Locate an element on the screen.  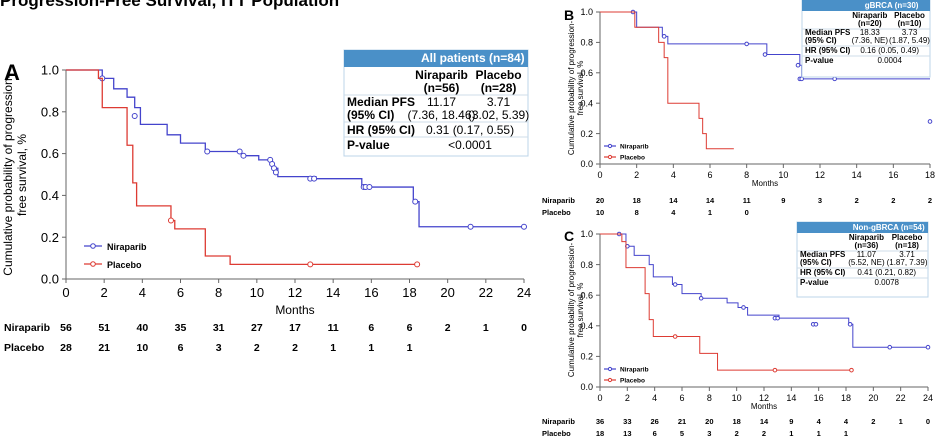
panel-b-at-risk-value: 10 is located at coordinates (600, 212).